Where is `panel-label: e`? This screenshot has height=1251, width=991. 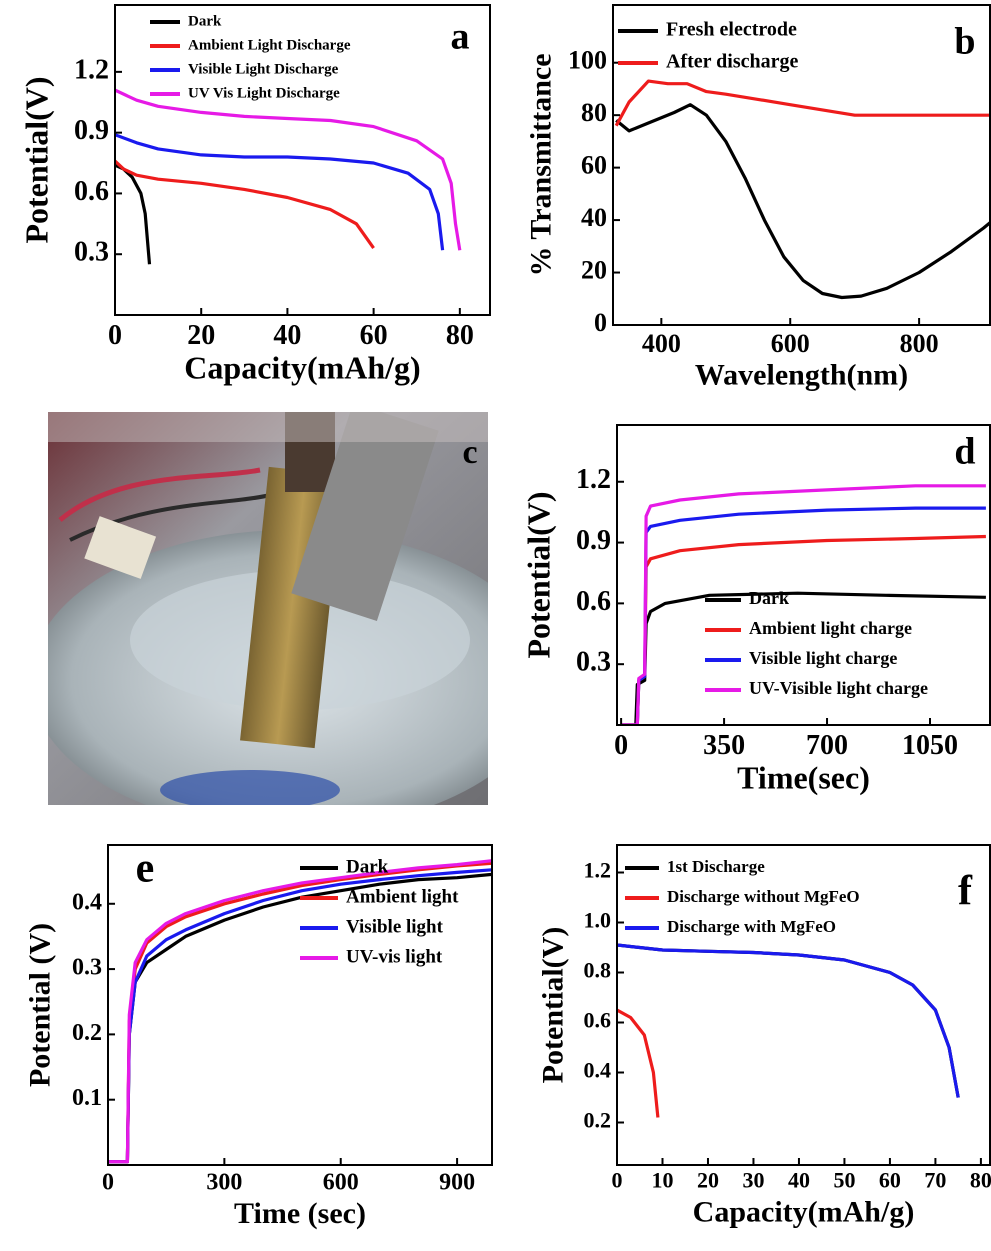 panel-label: e is located at coordinates (145, 869).